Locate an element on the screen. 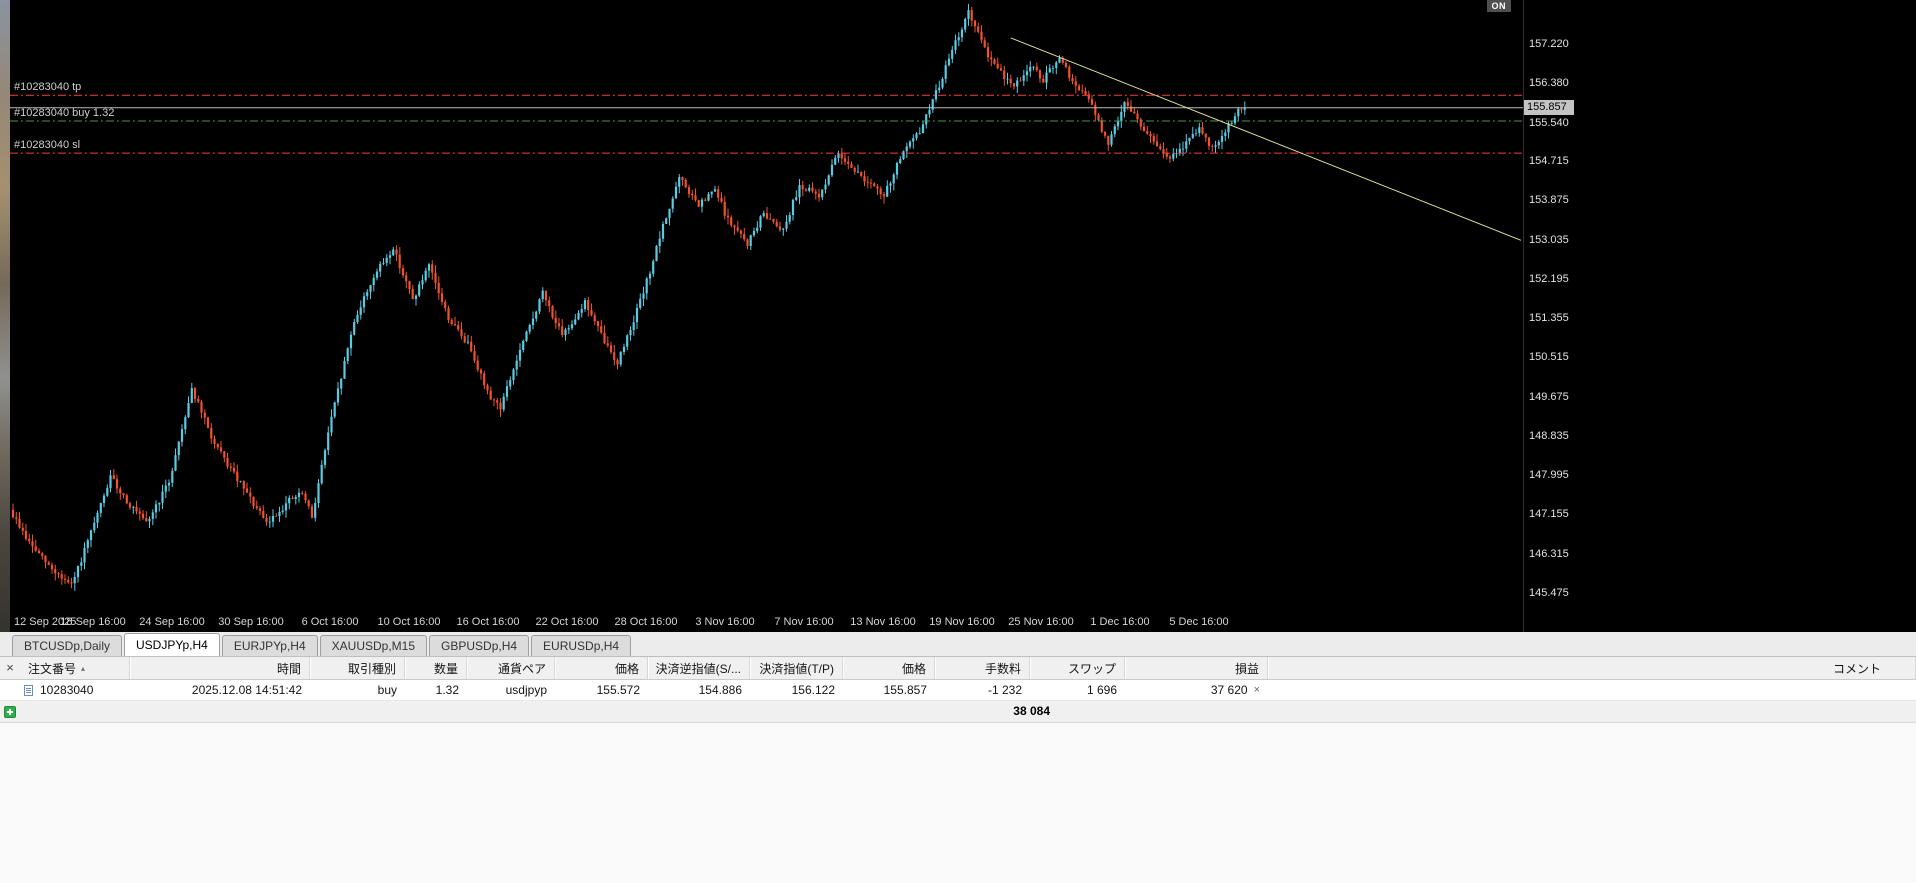  close-position-button: × is located at coordinates (1256, 690).